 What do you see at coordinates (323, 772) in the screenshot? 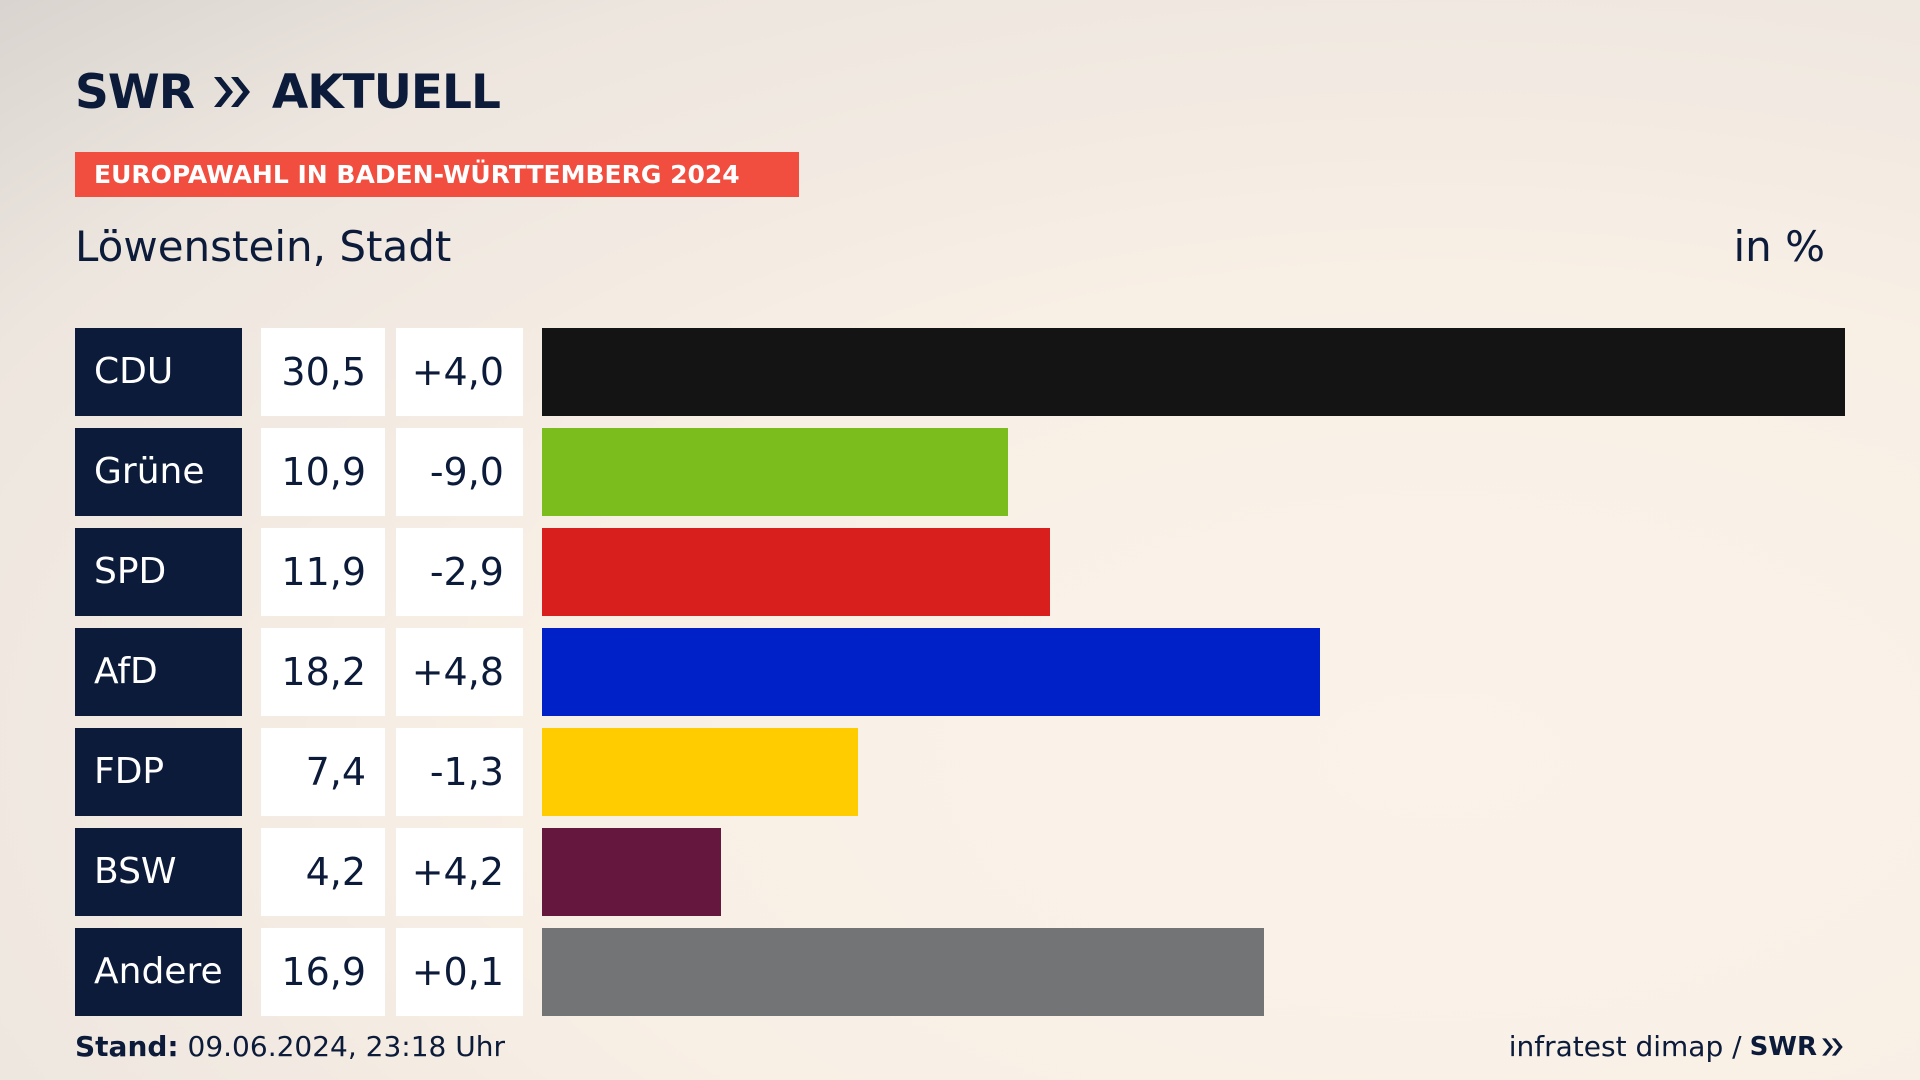
I see `vote-share-label: 7,4` at bounding box center [323, 772].